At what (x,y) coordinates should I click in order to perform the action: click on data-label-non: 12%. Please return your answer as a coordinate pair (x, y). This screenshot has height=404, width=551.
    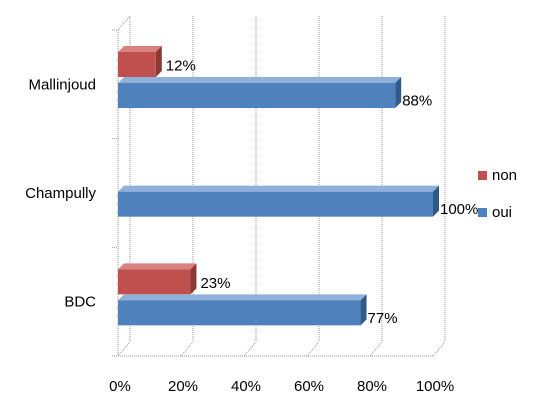
    Looking at the image, I should click on (181, 66).